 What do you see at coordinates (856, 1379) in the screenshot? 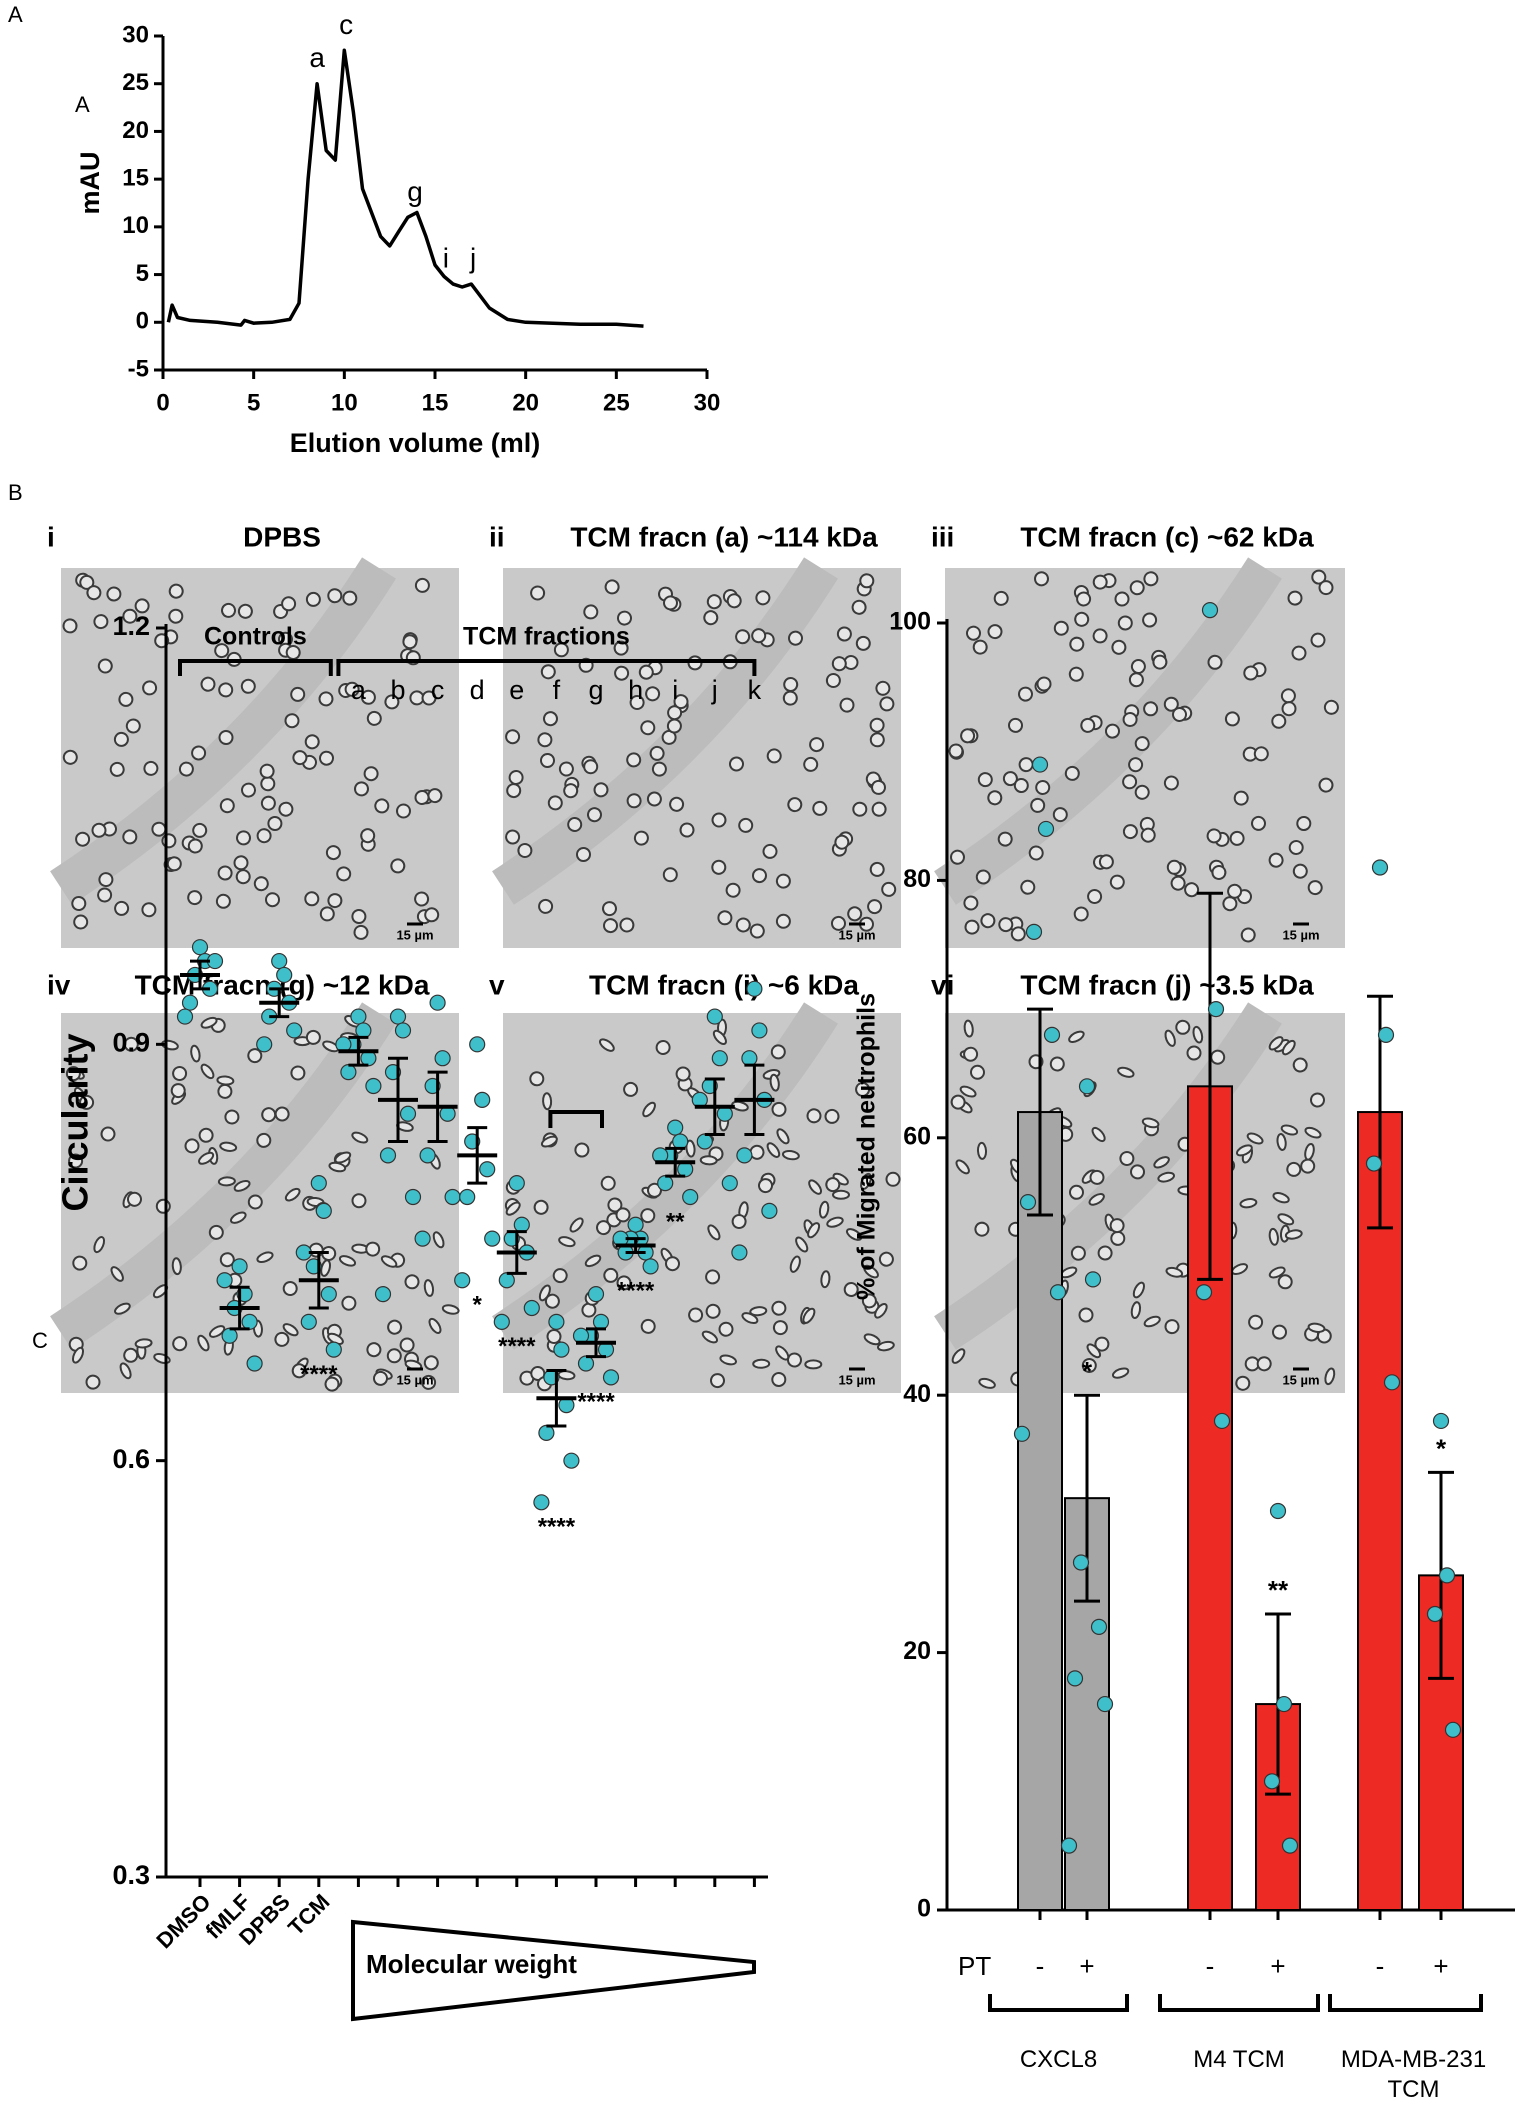
I see `scale-bar-label: 15 µm` at bounding box center [856, 1379].